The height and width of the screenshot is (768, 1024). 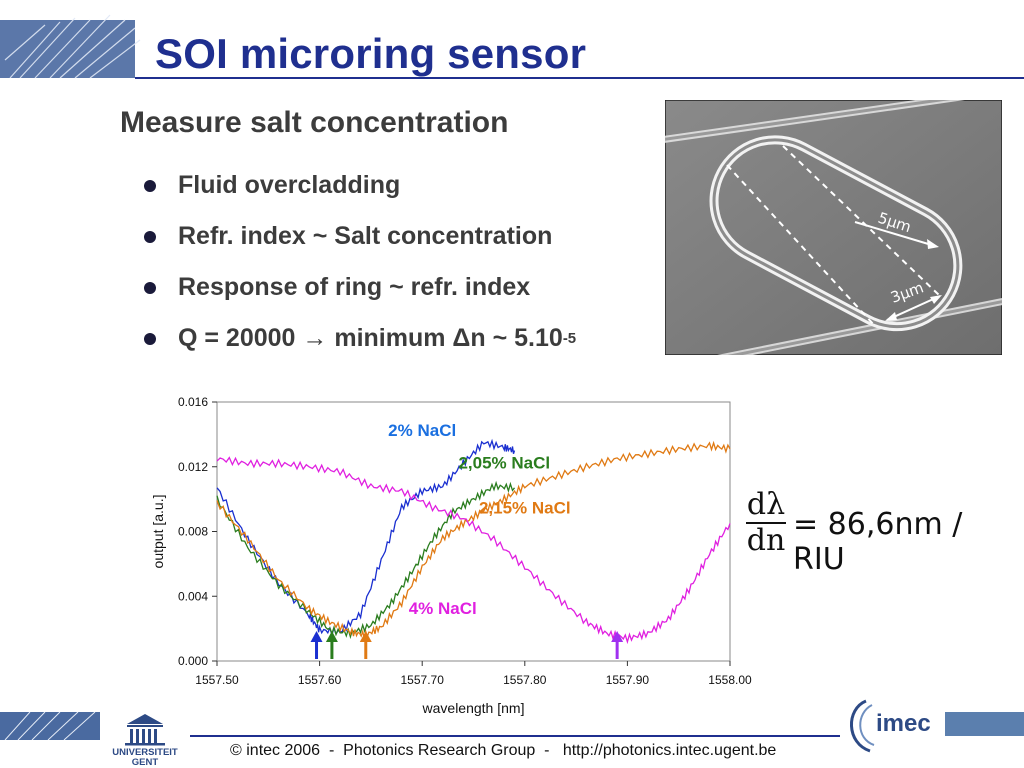 What do you see at coordinates (193, 532) in the screenshot?
I see `y-tick-label: 0.008` at bounding box center [193, 532].